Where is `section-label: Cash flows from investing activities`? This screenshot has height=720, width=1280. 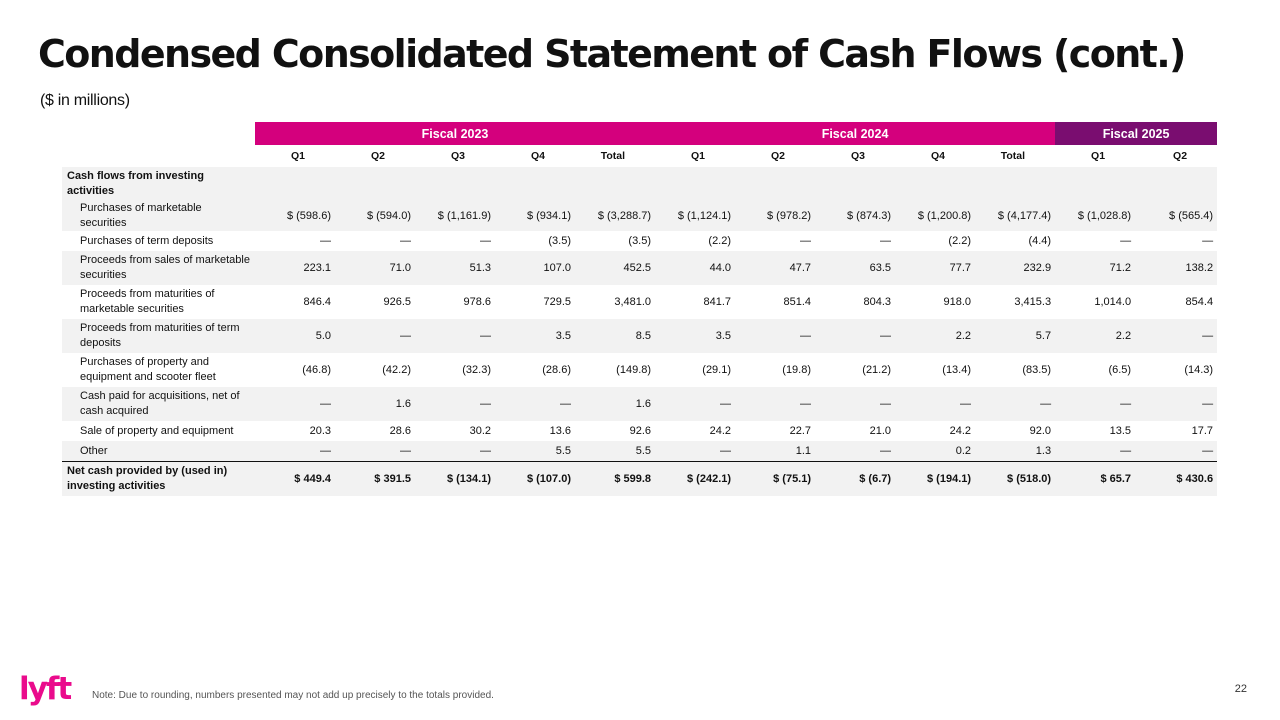 section-label: Cash flows from investing activities is located at coordinates (158, 184).